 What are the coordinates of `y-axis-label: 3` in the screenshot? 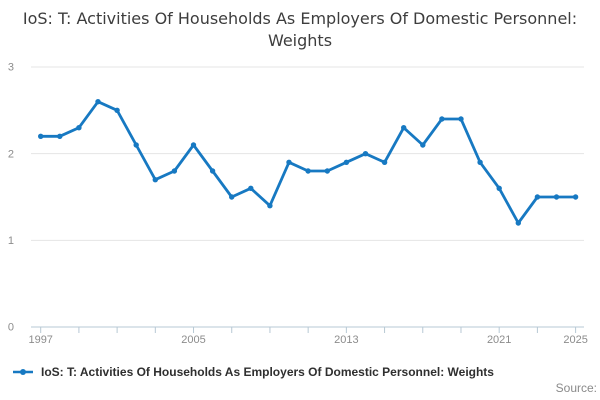 It's located at (11, 68).